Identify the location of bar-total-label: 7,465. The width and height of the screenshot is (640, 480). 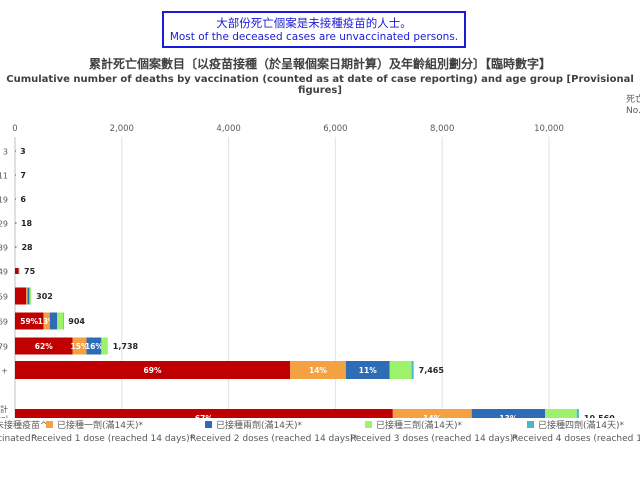
(432, 370).